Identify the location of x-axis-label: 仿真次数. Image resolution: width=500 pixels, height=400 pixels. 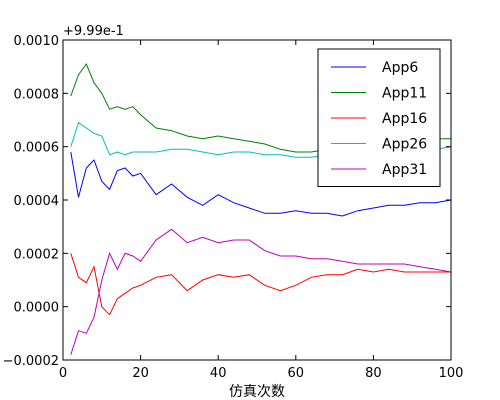
(257, 392).